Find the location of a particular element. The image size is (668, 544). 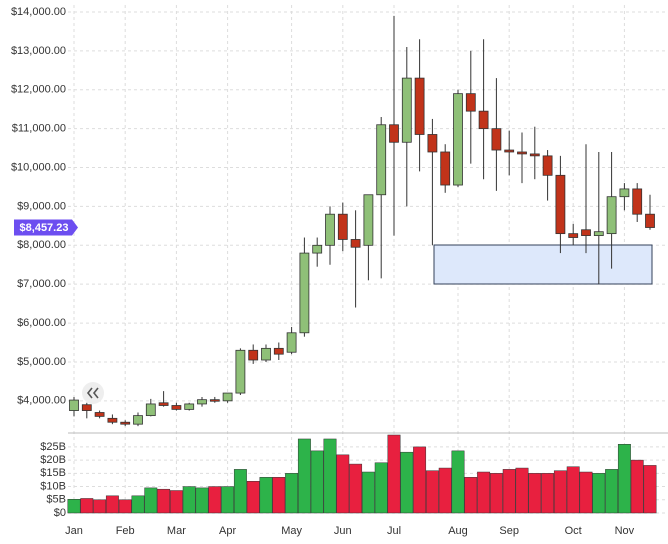

x-tick-label: Mar is located at coordinates (176, 531).